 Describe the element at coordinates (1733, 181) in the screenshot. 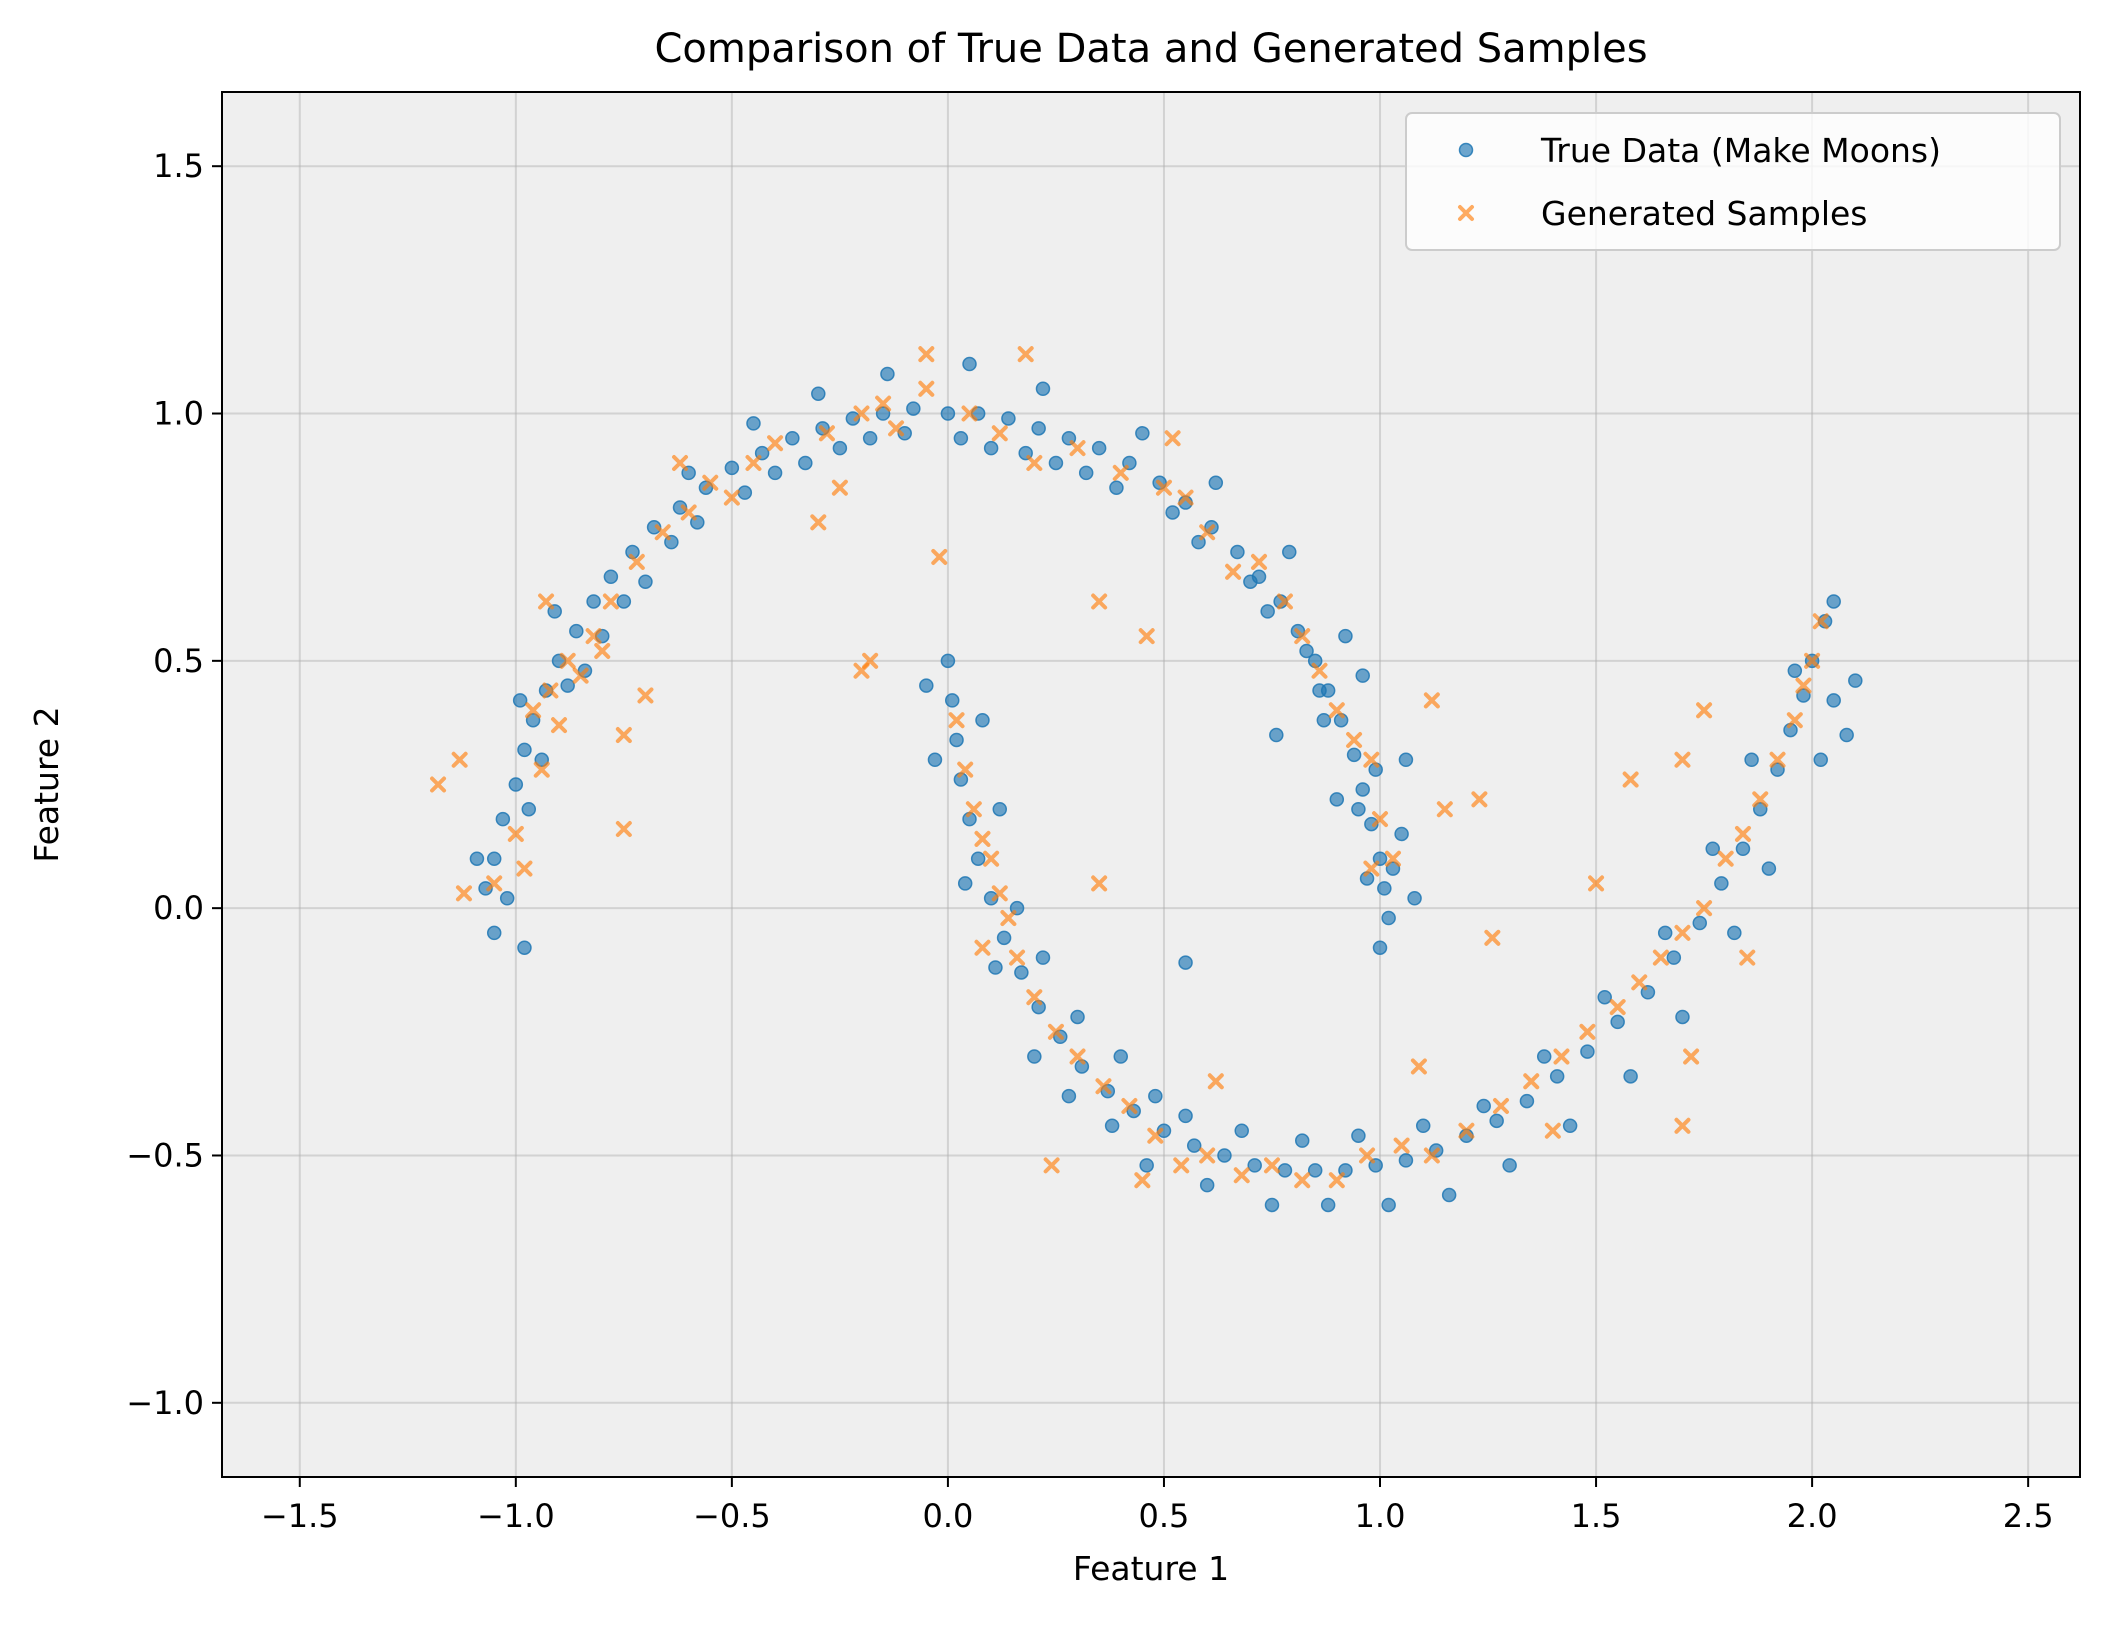

I see `legend-box` at that location.